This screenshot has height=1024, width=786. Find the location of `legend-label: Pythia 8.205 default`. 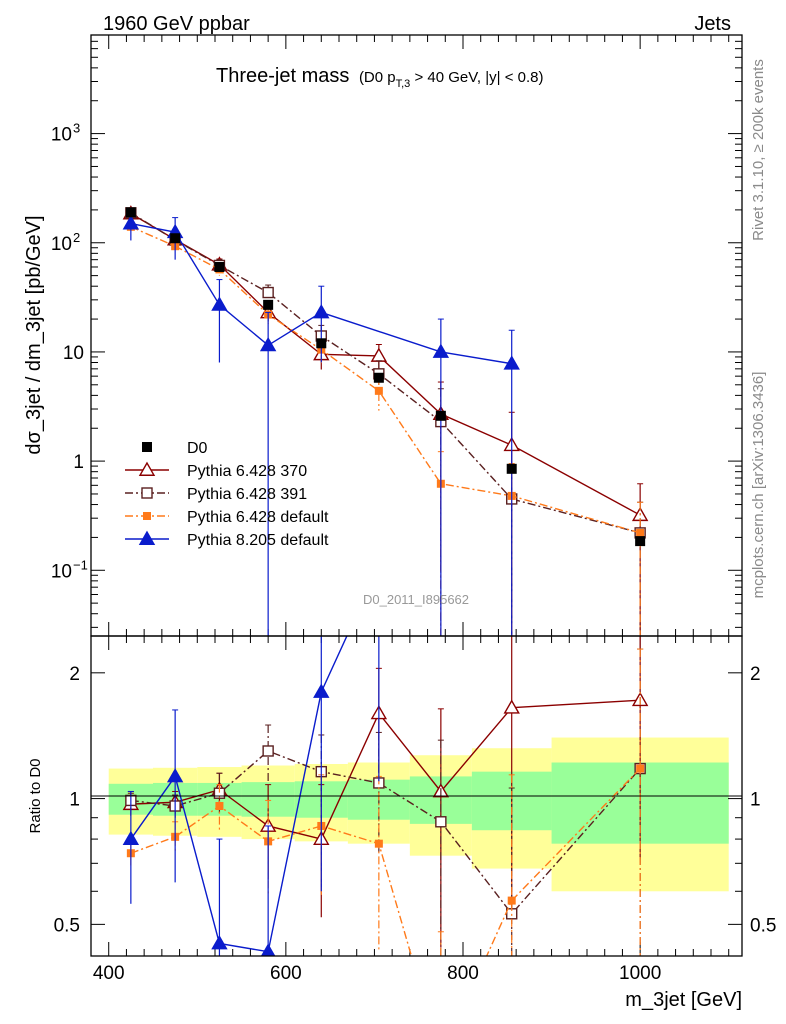

legend-label: Pythia 8.205 default is located at coordinates (258, 540).